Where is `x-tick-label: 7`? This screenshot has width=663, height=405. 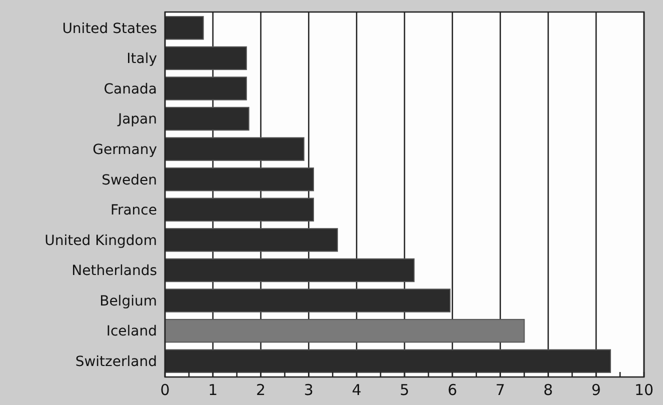
x-tick-label: 7 is located at coordinates (501, 390).